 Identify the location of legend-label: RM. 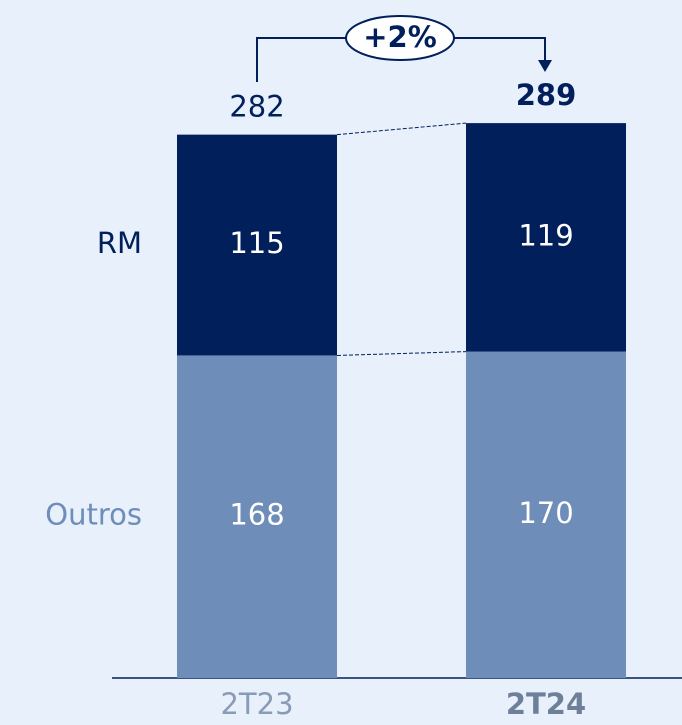
(119, 243).